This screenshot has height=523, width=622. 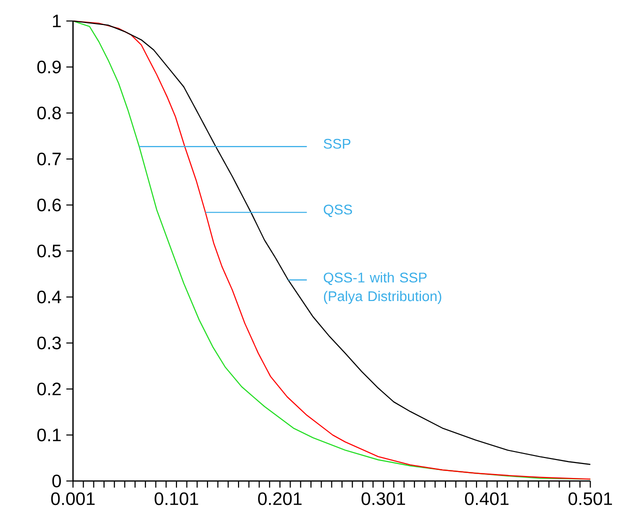 What do you see at coordinates (280, 499) in the screenshot?
I see `x-tick-label: 0.201` at bounding box center [280, 499].